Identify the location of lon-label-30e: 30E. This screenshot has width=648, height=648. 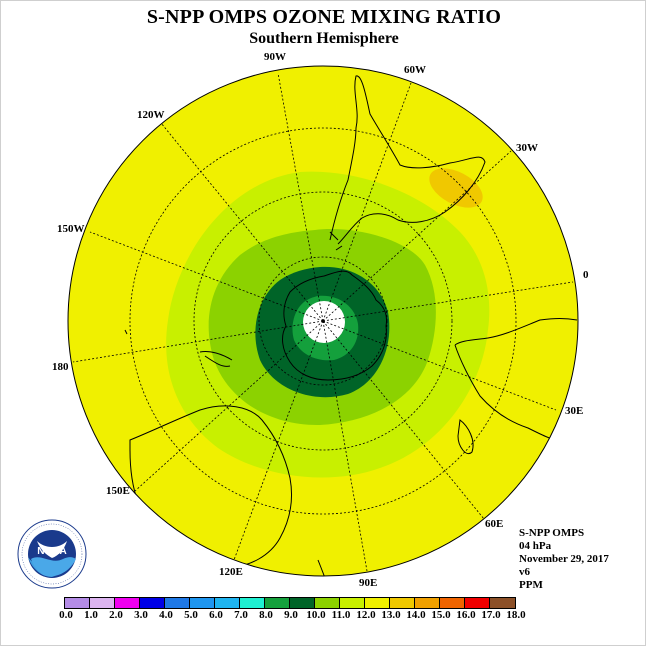
(574, 411).